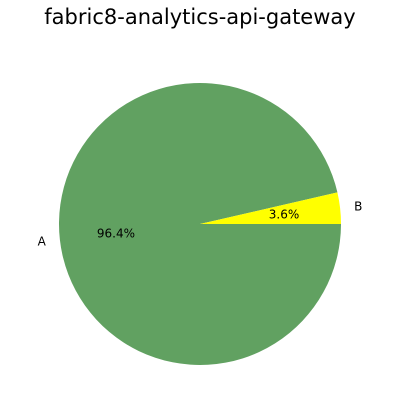 Image resolution: width=400 pixels, height=400 pixels. Describe the element at coordinates (199, 17) in the screenshot. I see `chart-title: fabric8-analytics-api-gateway` at that location.